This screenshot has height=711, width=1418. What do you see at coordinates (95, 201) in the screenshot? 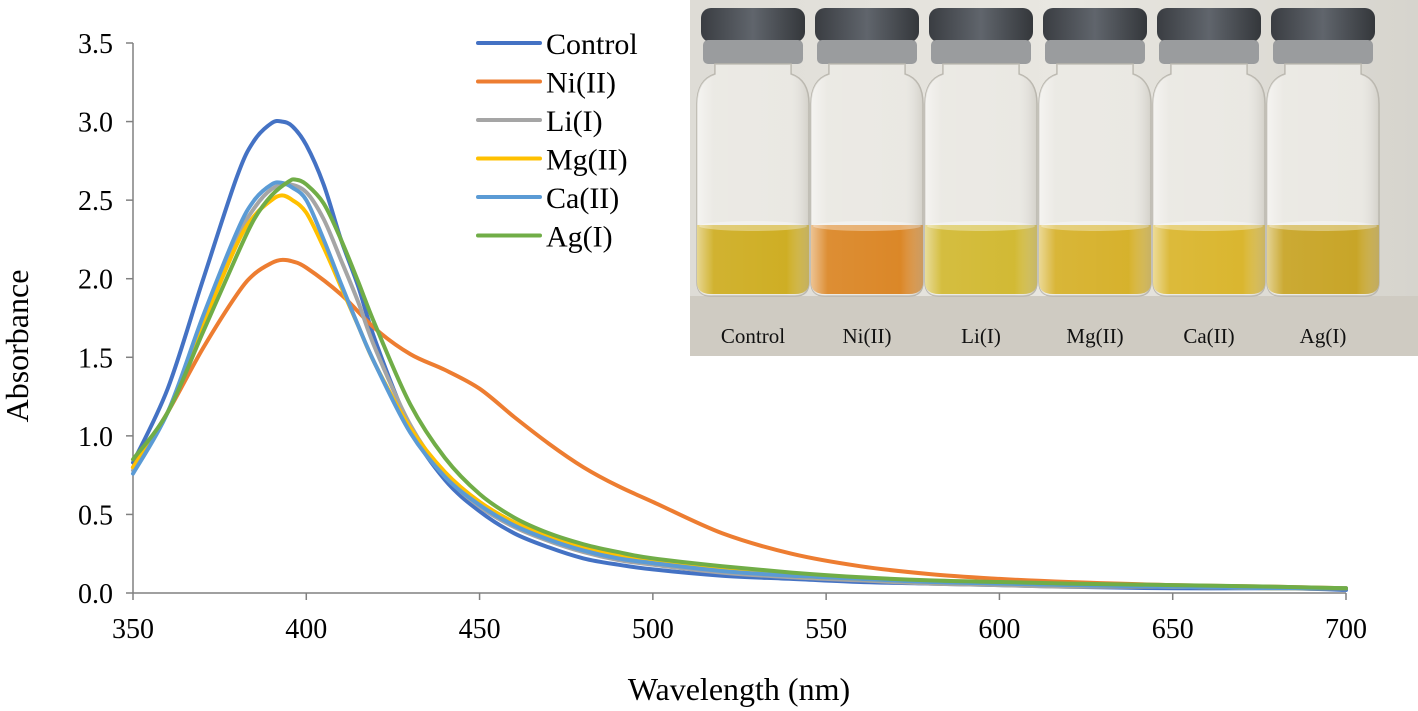
I see `y-tick-label: 2.5` at bounding box center [95, 201].